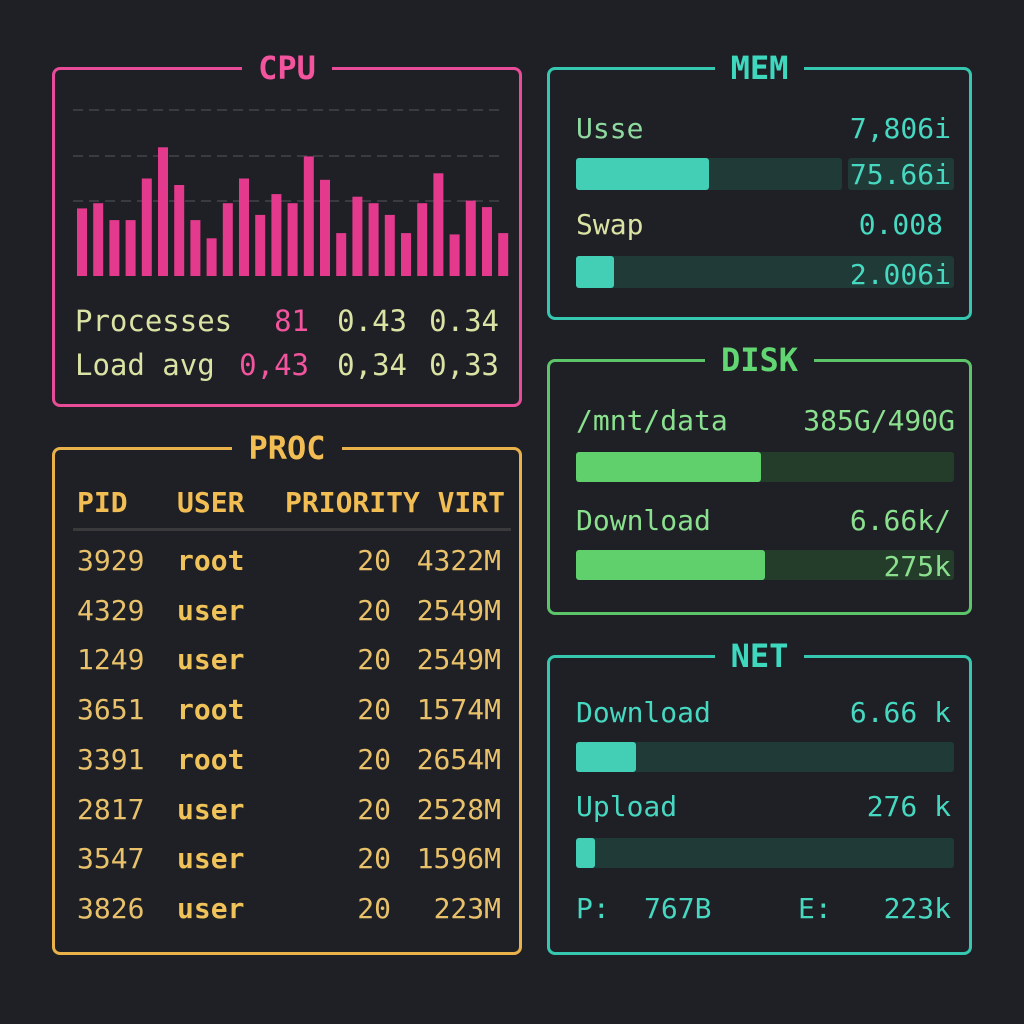 Image resolution: width=1024 pixels, height=1024 pixels. What do you see at coordinates (900, 128) in the screenshot?
I see `mem-use-value: 7,806i` at bounding box center [900, 128].